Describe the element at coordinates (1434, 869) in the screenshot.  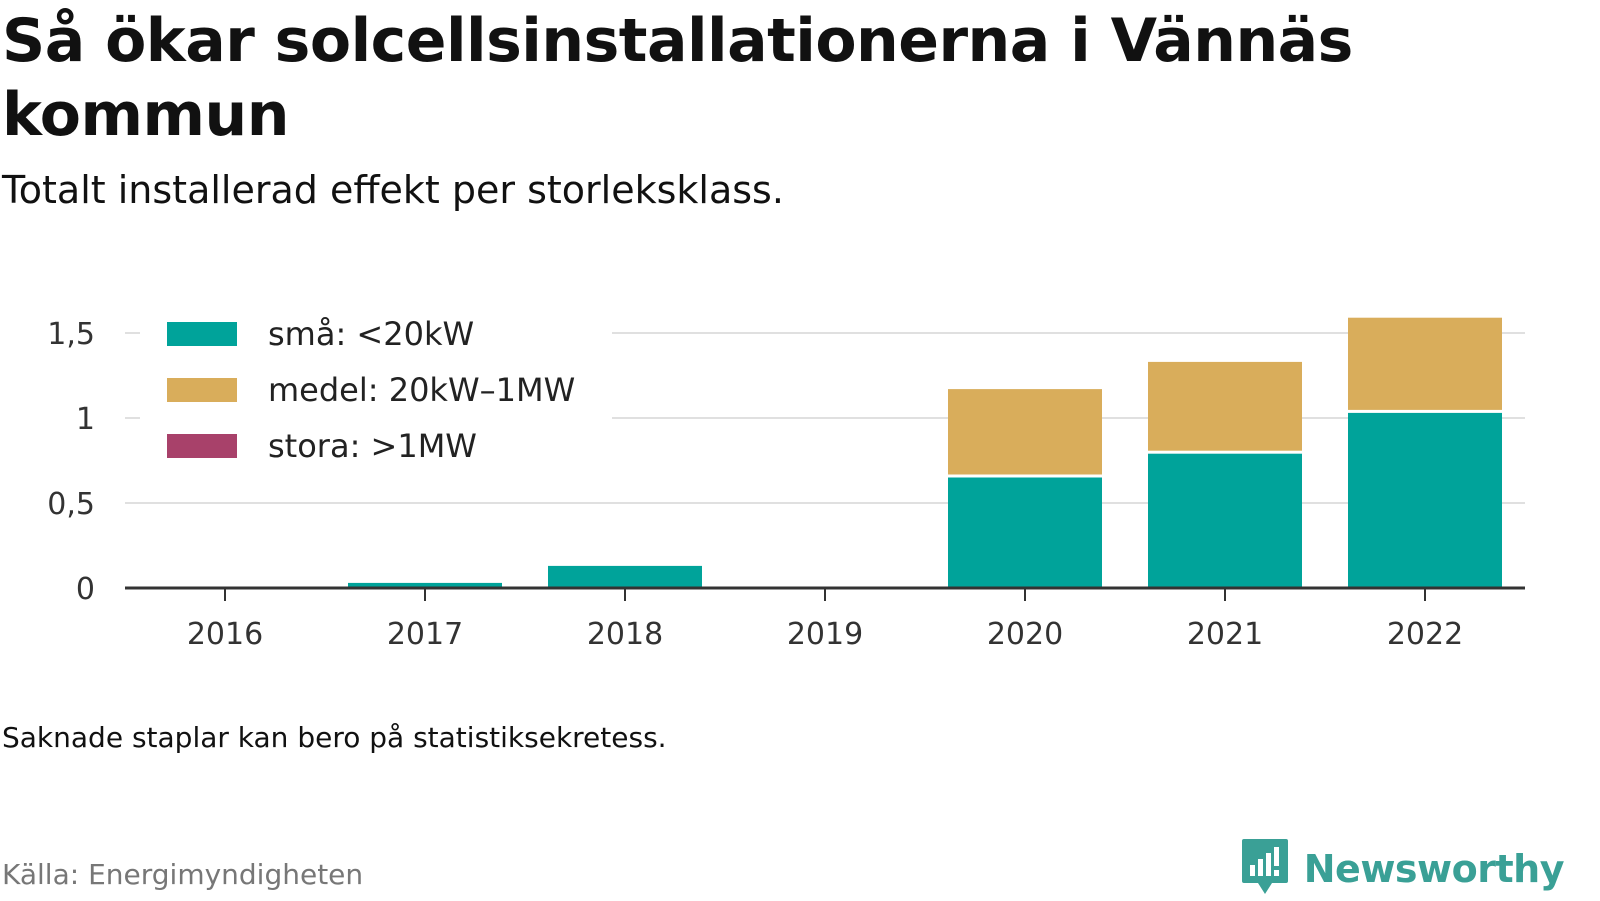
I see `brand-name: Newsworthy` at that location.